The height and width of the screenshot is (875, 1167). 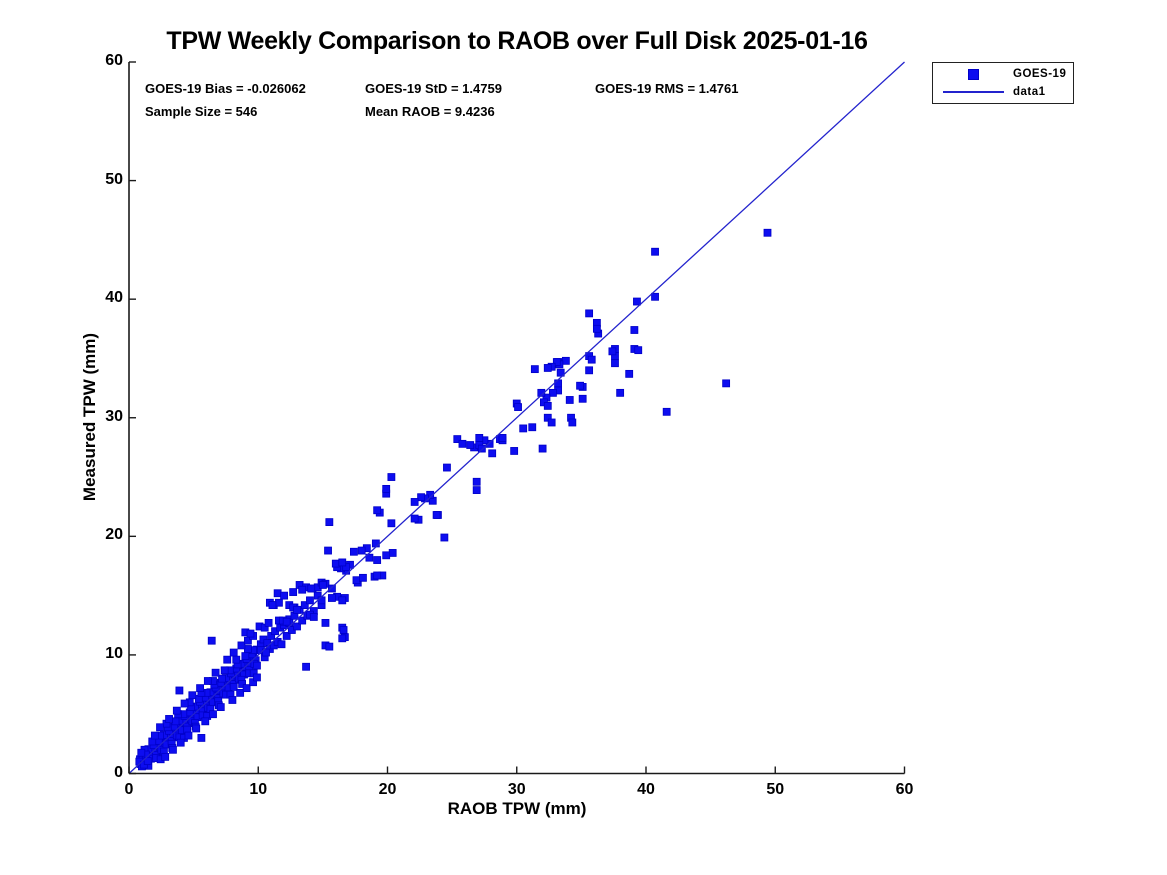 What do you see at coordinates (1003, 83) in the screenshot?
I see `legend-box: GOES-19 data1` at bounding box center [1003, 83].